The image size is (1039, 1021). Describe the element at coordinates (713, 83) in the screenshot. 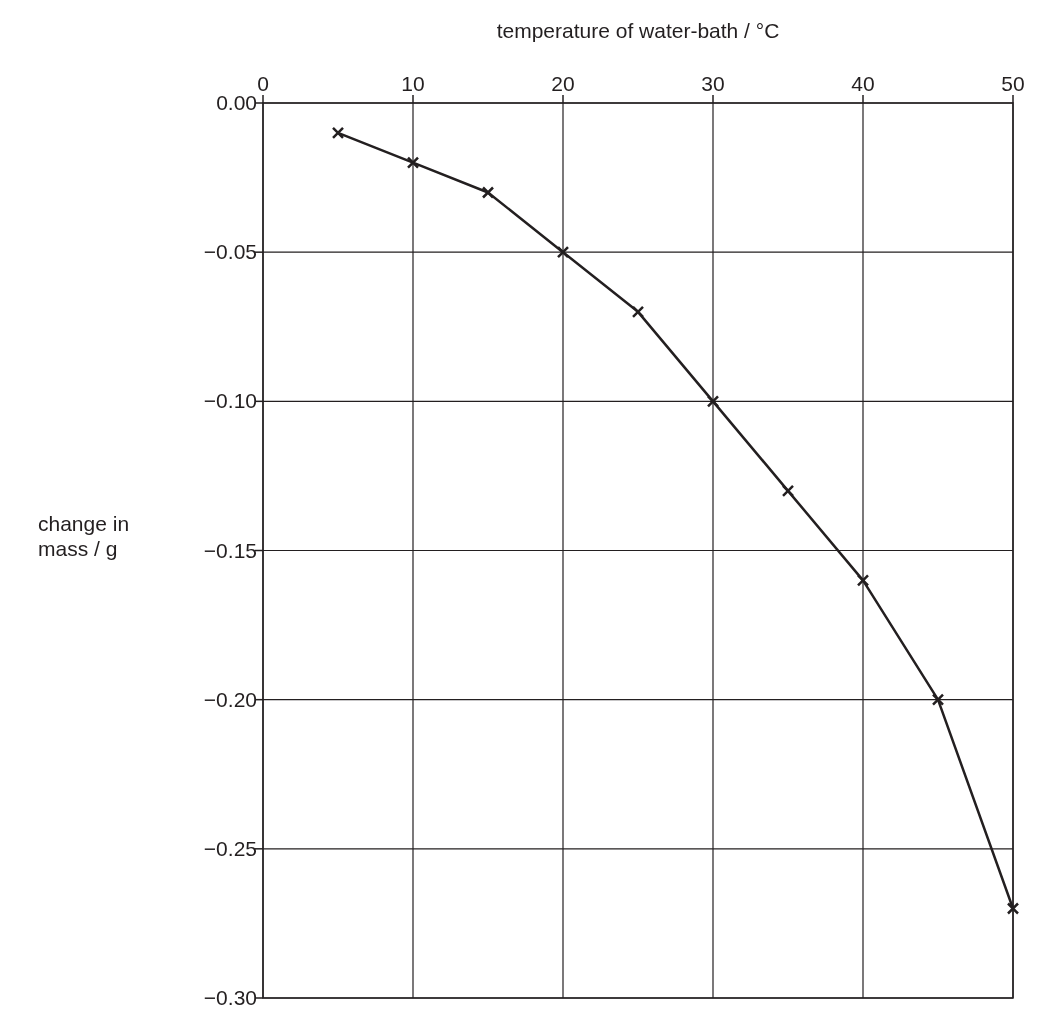

I see `x-tick-label: 30` at that location.